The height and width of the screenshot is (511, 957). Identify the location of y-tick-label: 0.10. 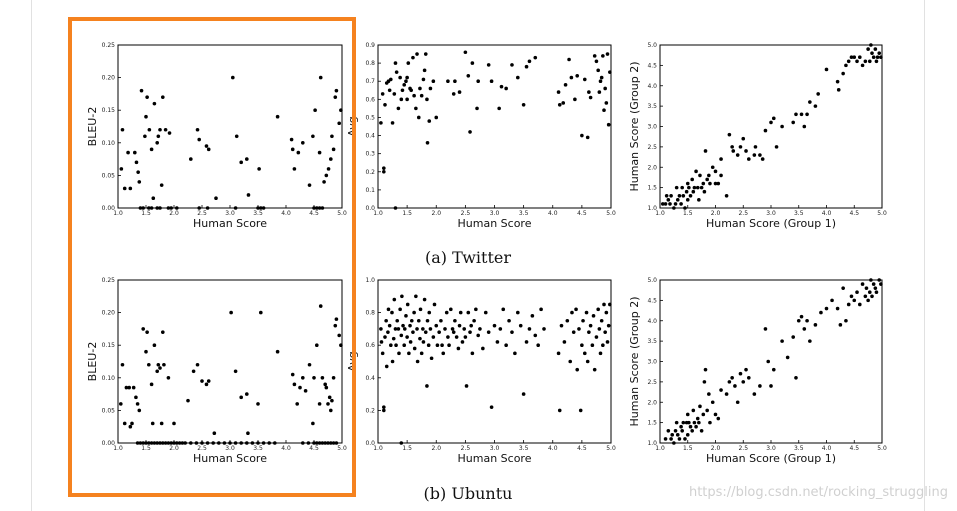
(109, 378).